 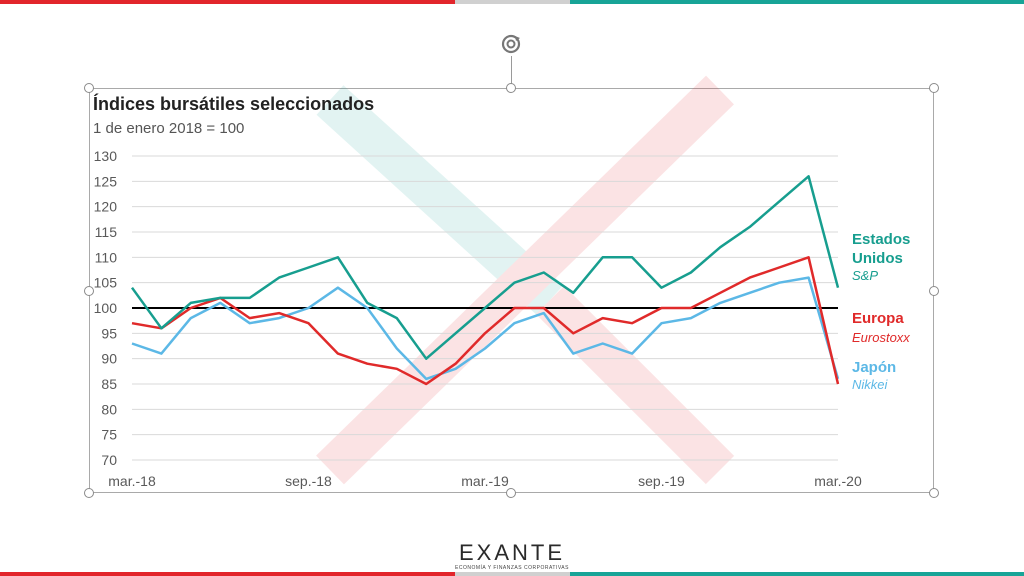 I want to click on y-axis-ticks: 70 75 80 85 90 95 100 105 110 115 120 125 130, so click(x=106, y=308).